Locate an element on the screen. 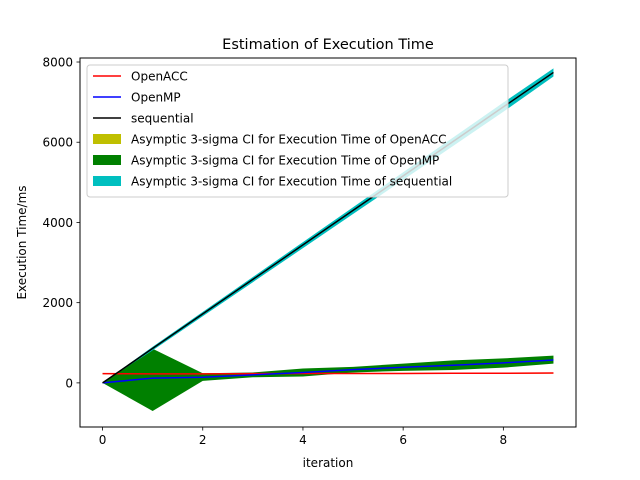 This screenshot has width=640, height=480. y-axis-label: Execution Time/ms is located at coordinates (22, 242).